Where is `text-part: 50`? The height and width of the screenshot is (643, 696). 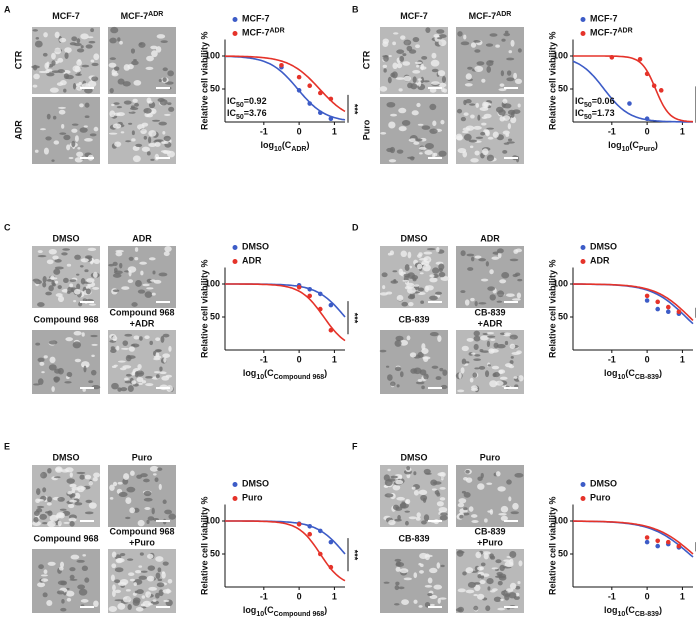 text-part: 50 is located at coordinates (240, 117).